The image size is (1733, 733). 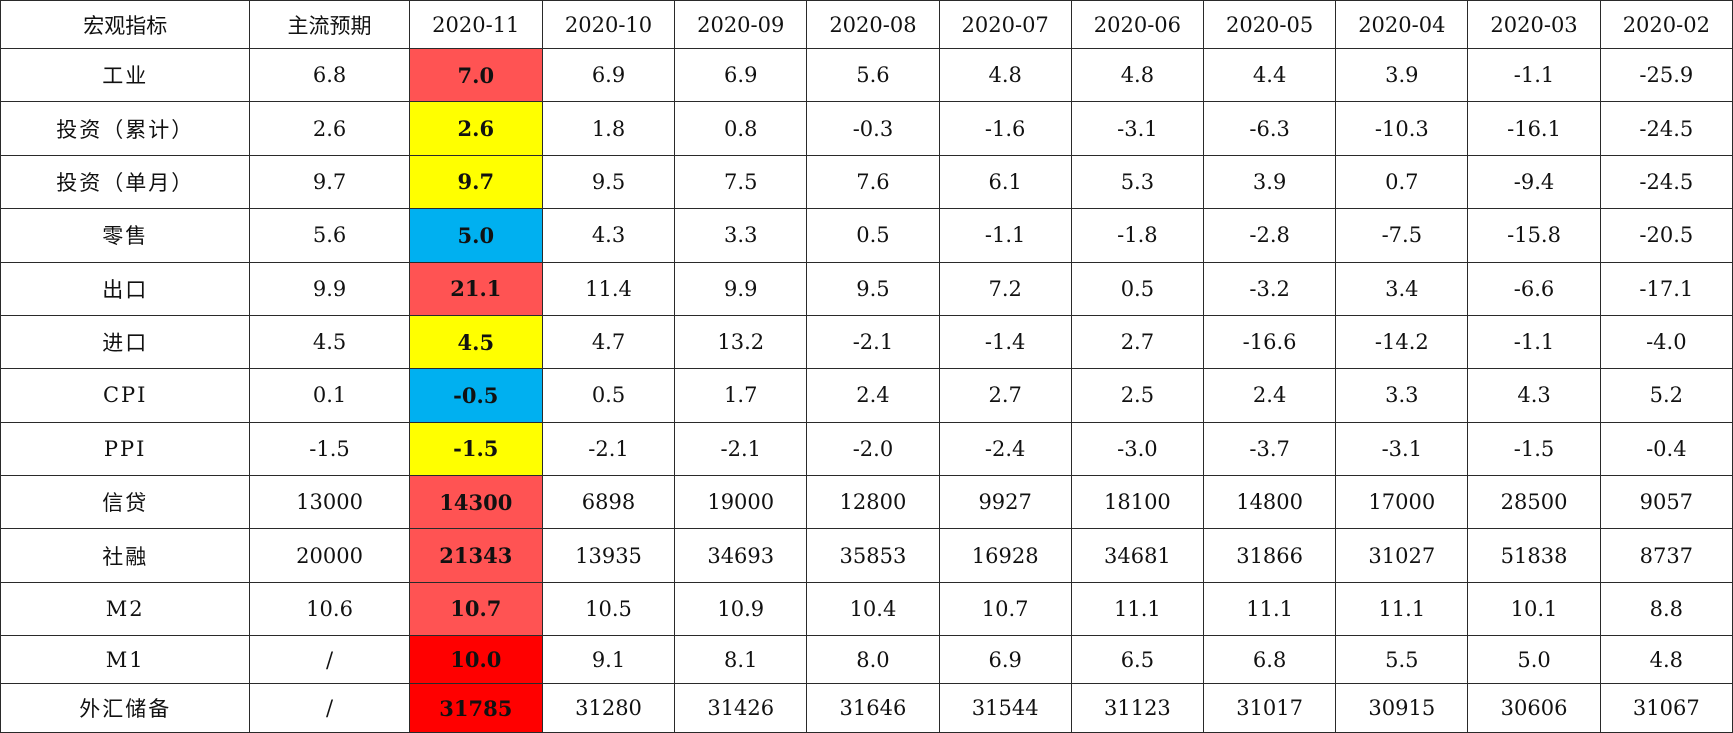 I want to click on history-cell: -9.4, so click(x=1534, y=182).